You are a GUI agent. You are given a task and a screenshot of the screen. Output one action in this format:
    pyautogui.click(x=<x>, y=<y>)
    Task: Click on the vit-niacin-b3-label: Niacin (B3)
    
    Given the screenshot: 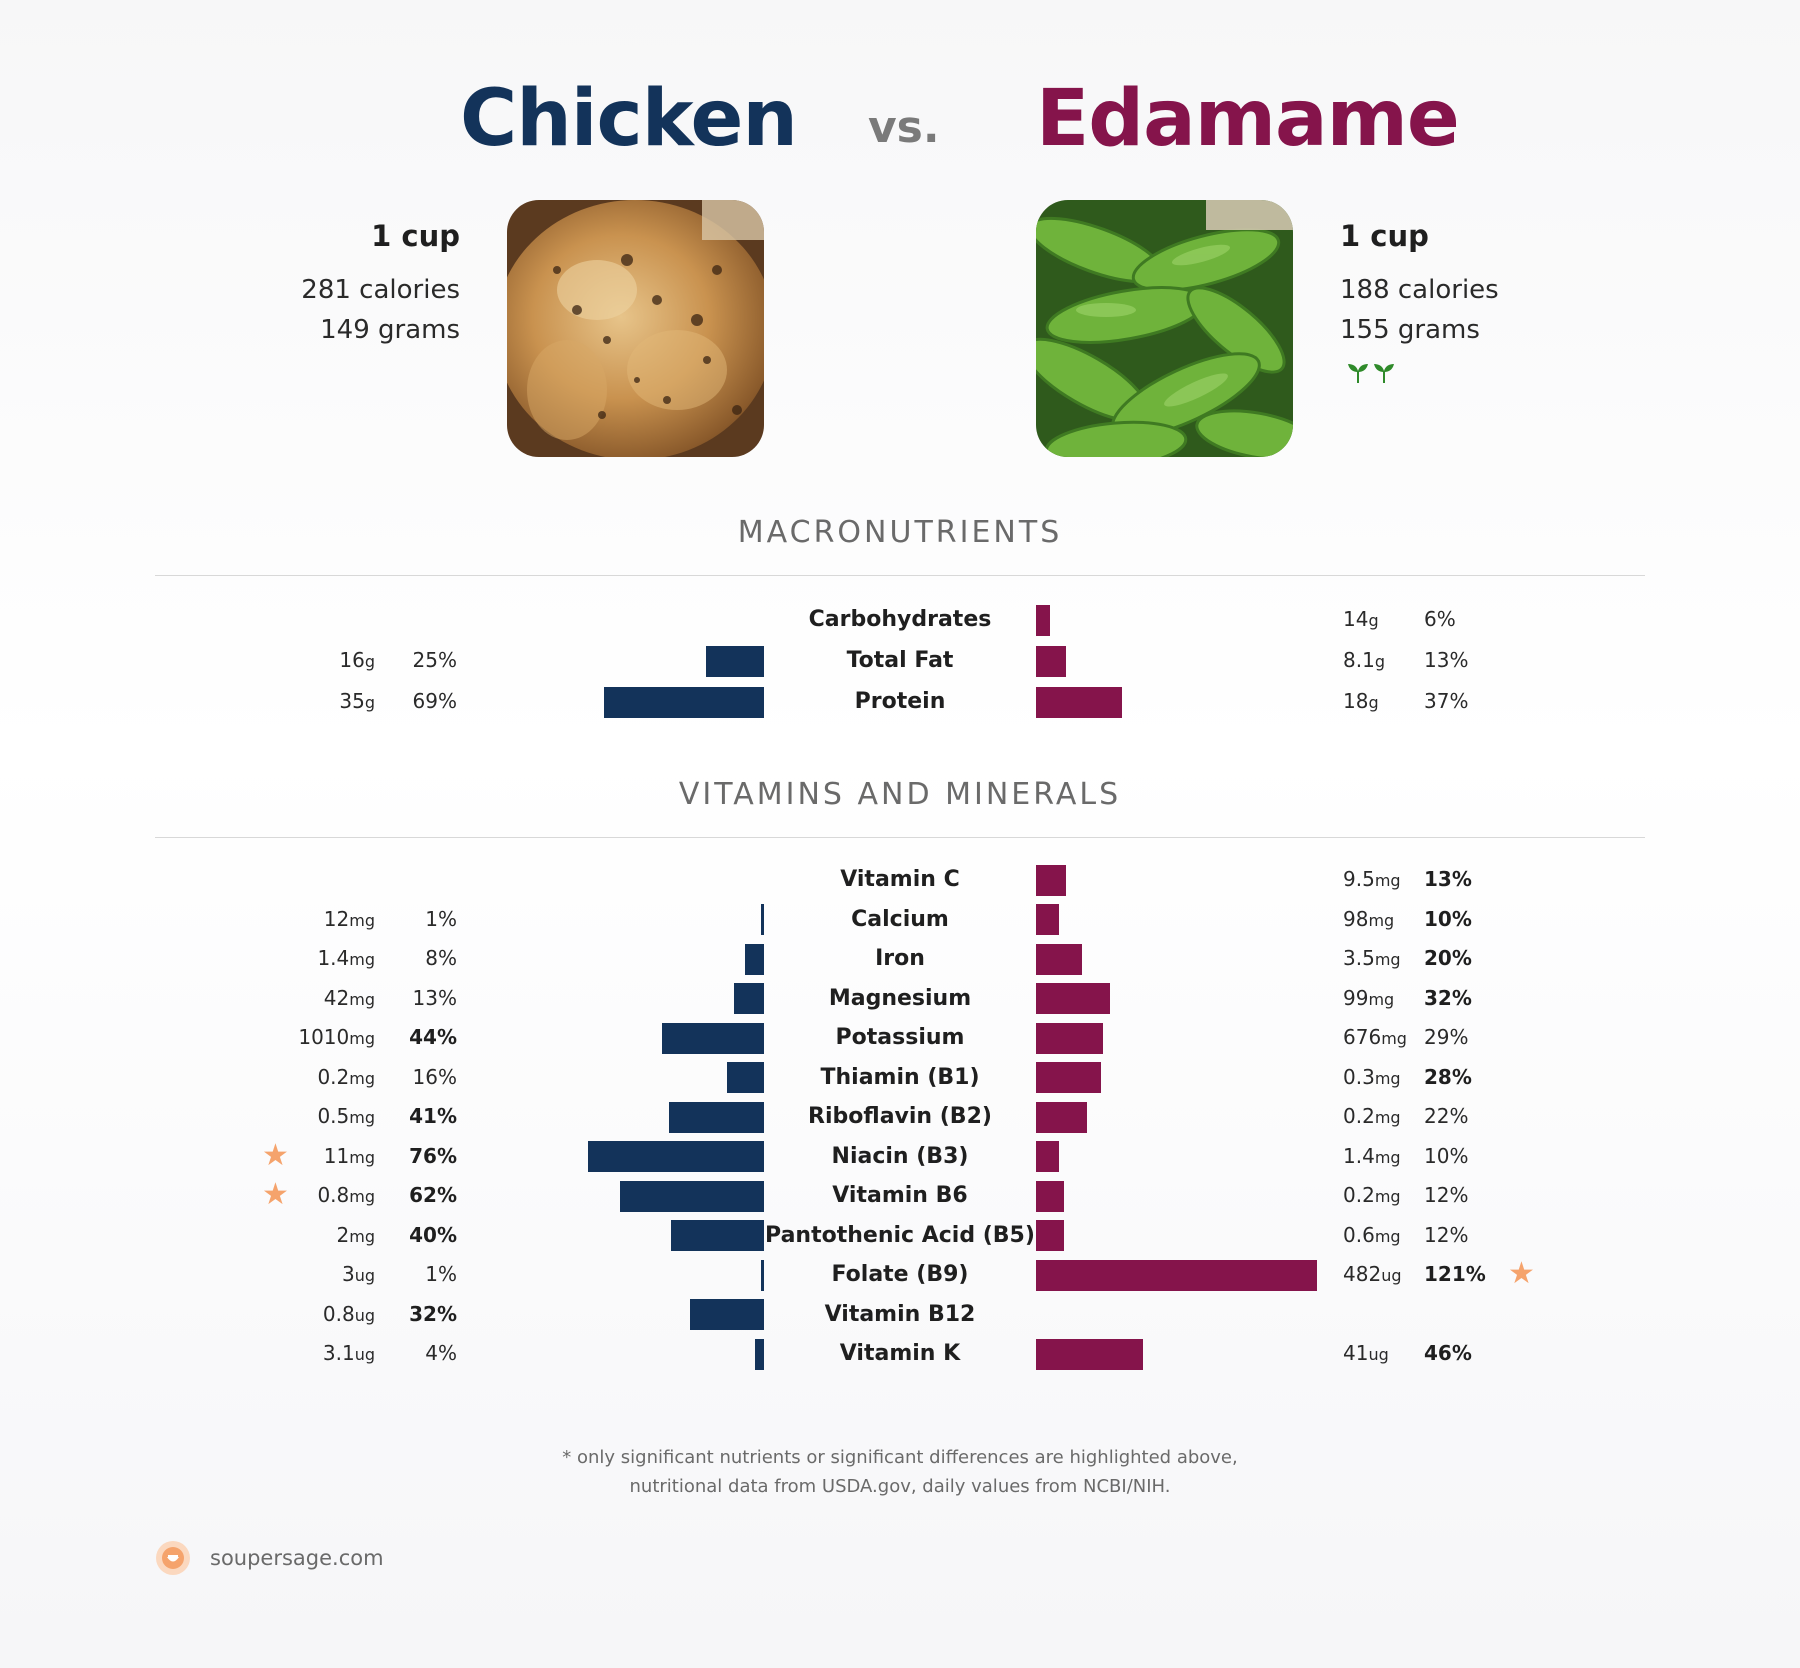 What is the action you would take?
    pyautogui.click(x=900, y=1156)
    